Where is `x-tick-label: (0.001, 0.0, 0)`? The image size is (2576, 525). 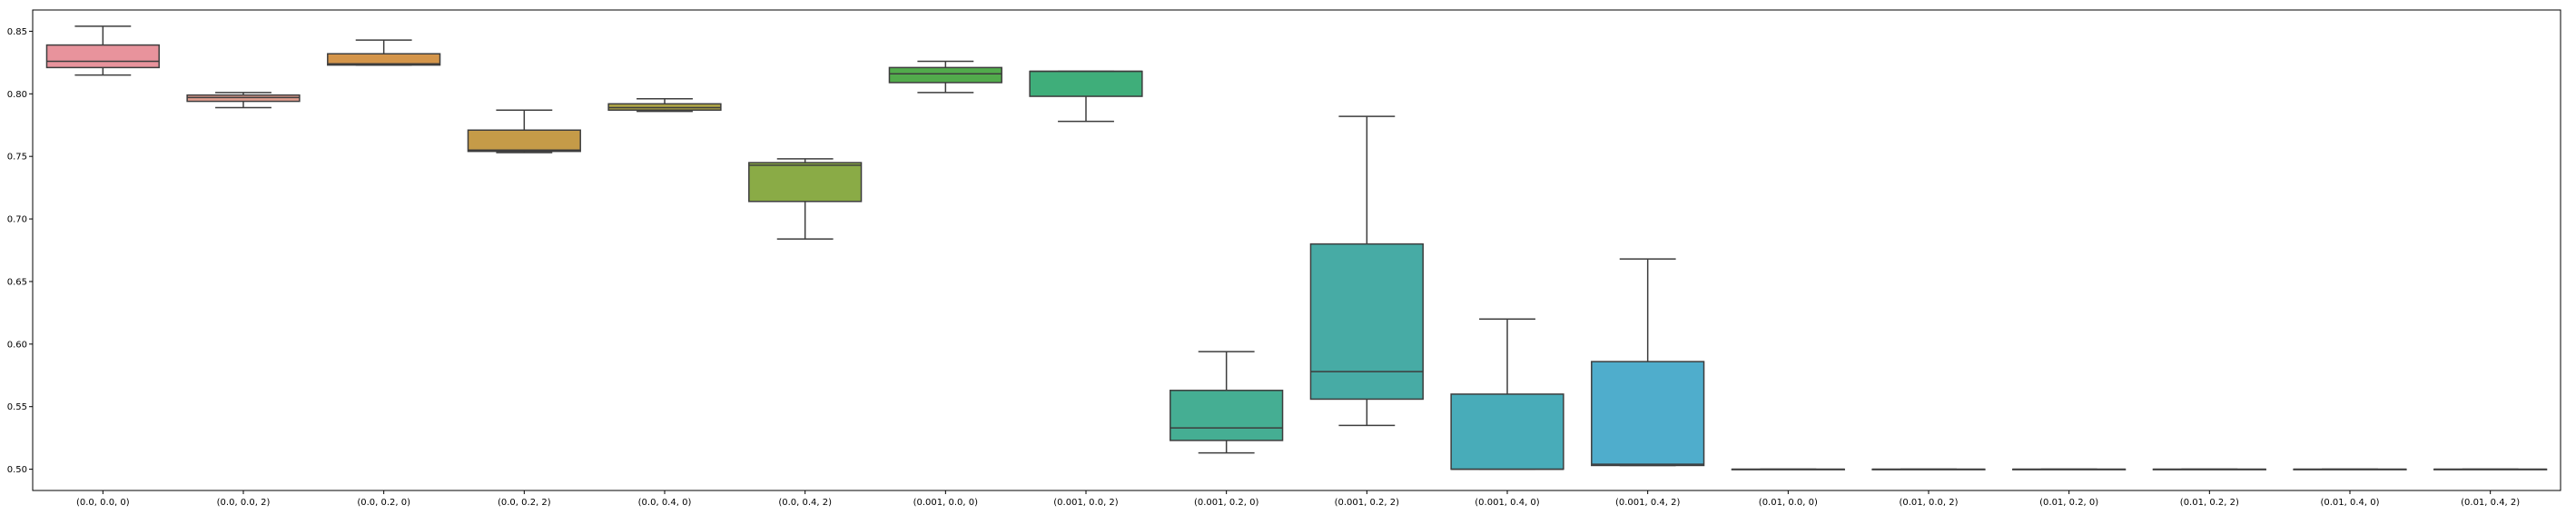 x-tick-label: (0.001, 0.0, 0) is located at coordinates (946, 503).